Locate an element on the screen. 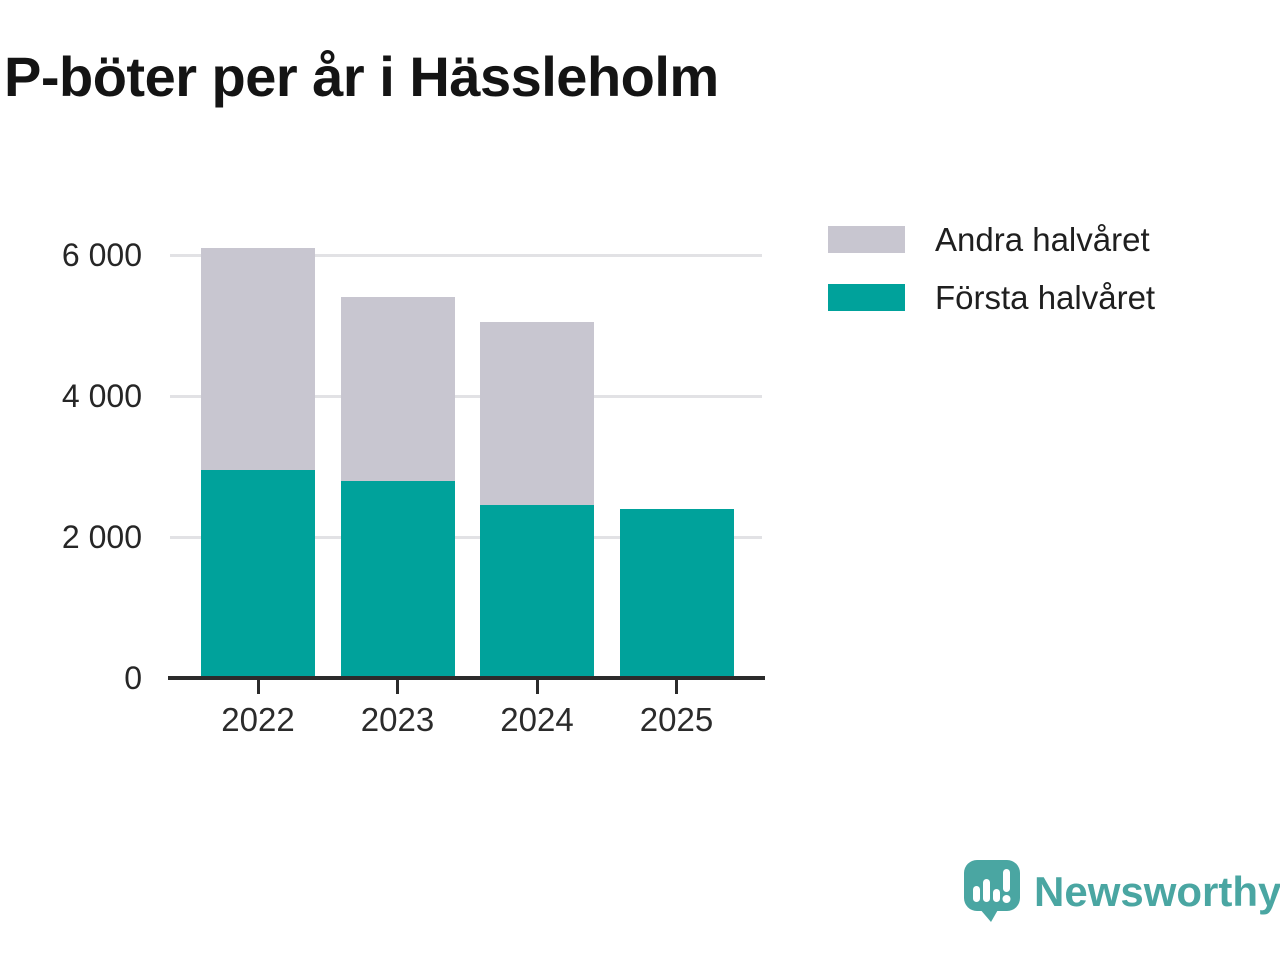 Image resolution: width=1280 pixels, height=960 pixels. x-tick-label-2024: 2024 is located at coordinates (537, 719).